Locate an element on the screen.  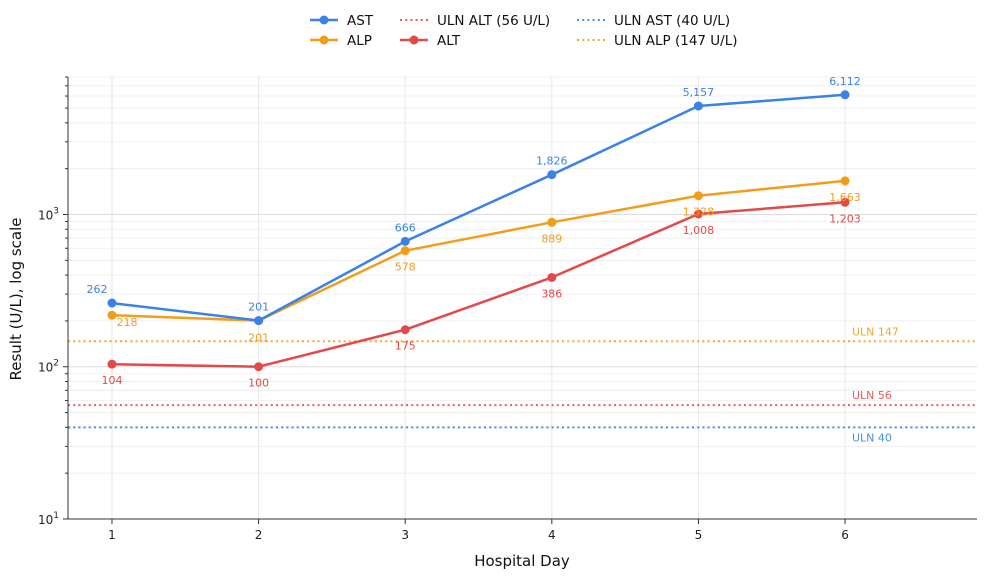
legend-item: ALT is located at coordinates (430, 41).